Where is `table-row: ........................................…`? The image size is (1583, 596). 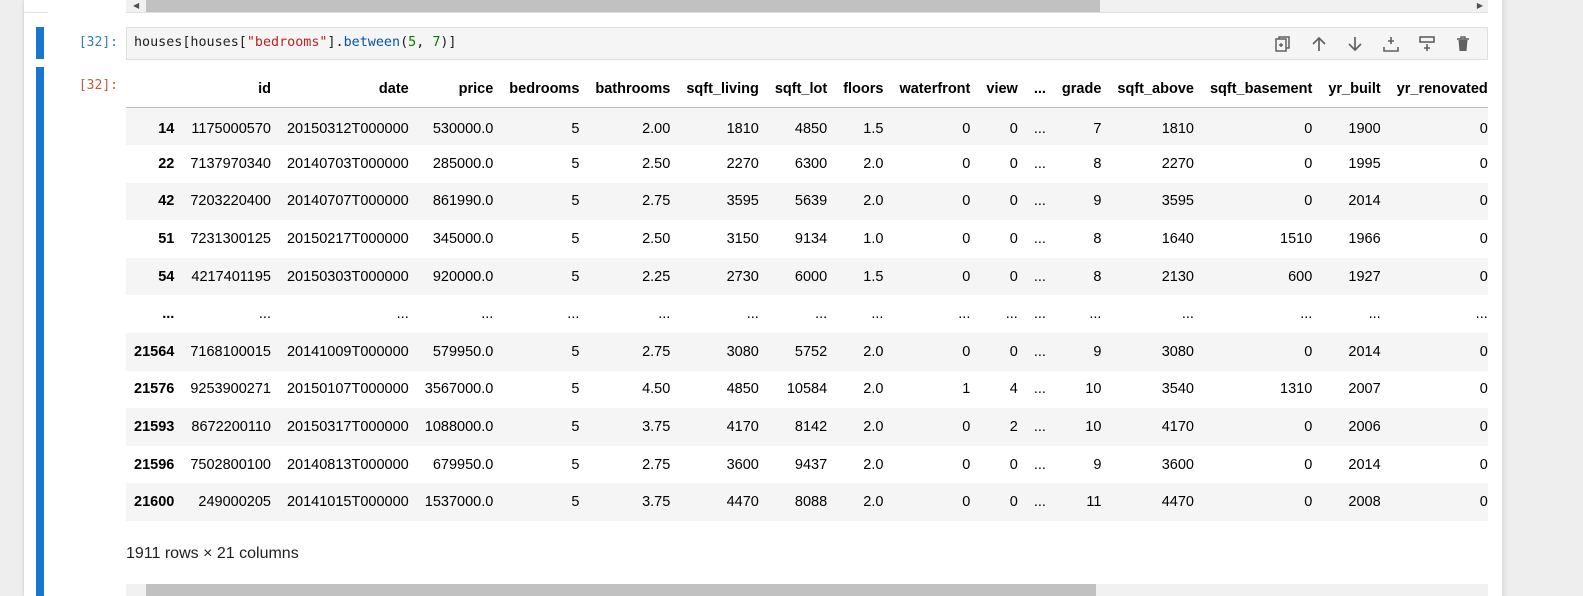 table-row: ........................................… is located at coordinates (807, 314).